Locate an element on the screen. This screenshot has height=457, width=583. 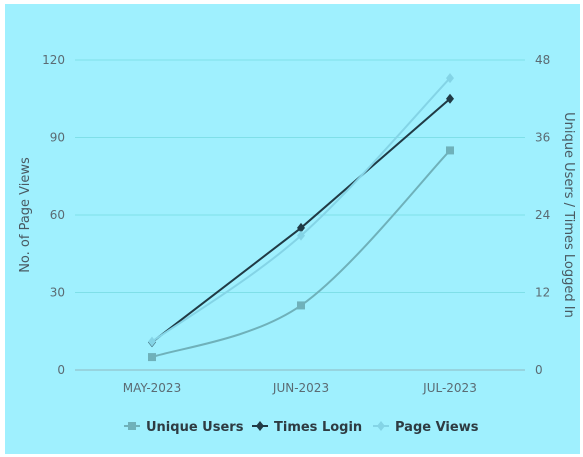
y-left-tick-label: 30 is located at coordinates (57, 293).